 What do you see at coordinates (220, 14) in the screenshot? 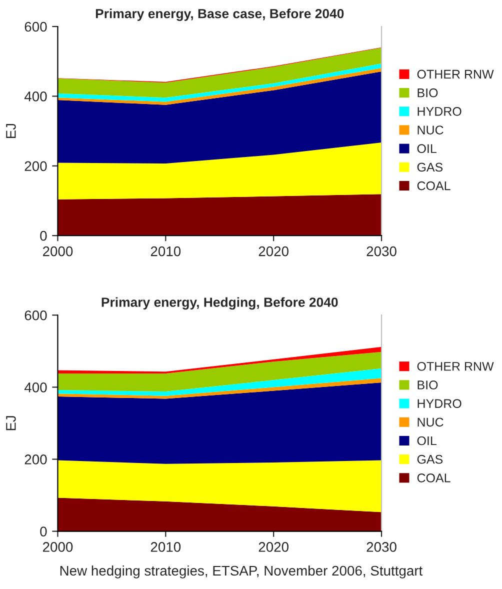
I see `chart-title: Primary energy, Base case, Before 2040` at bounding box center [220, 14].